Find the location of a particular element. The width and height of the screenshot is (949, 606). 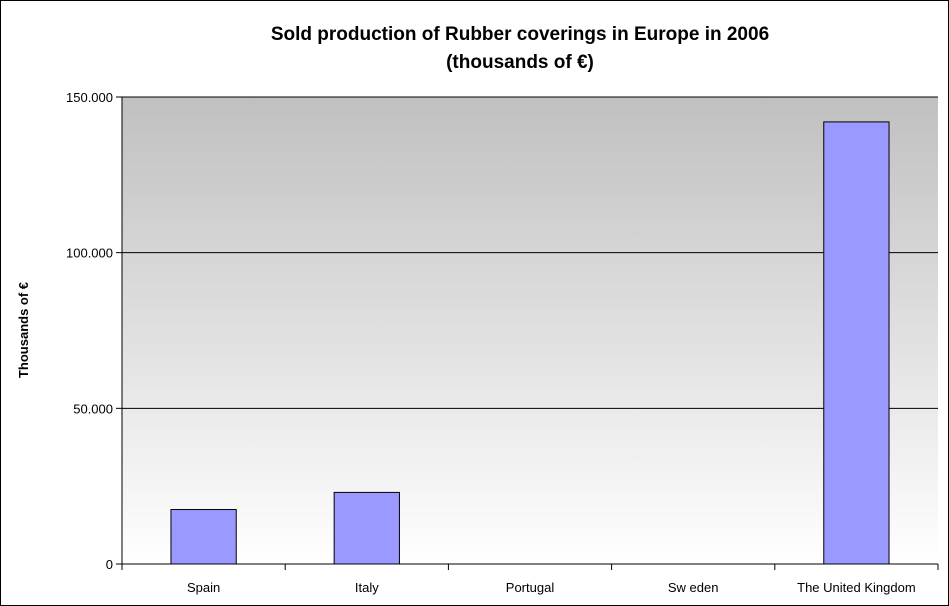

y-tick-label: 50.000 is located at coordinates (93, 408).